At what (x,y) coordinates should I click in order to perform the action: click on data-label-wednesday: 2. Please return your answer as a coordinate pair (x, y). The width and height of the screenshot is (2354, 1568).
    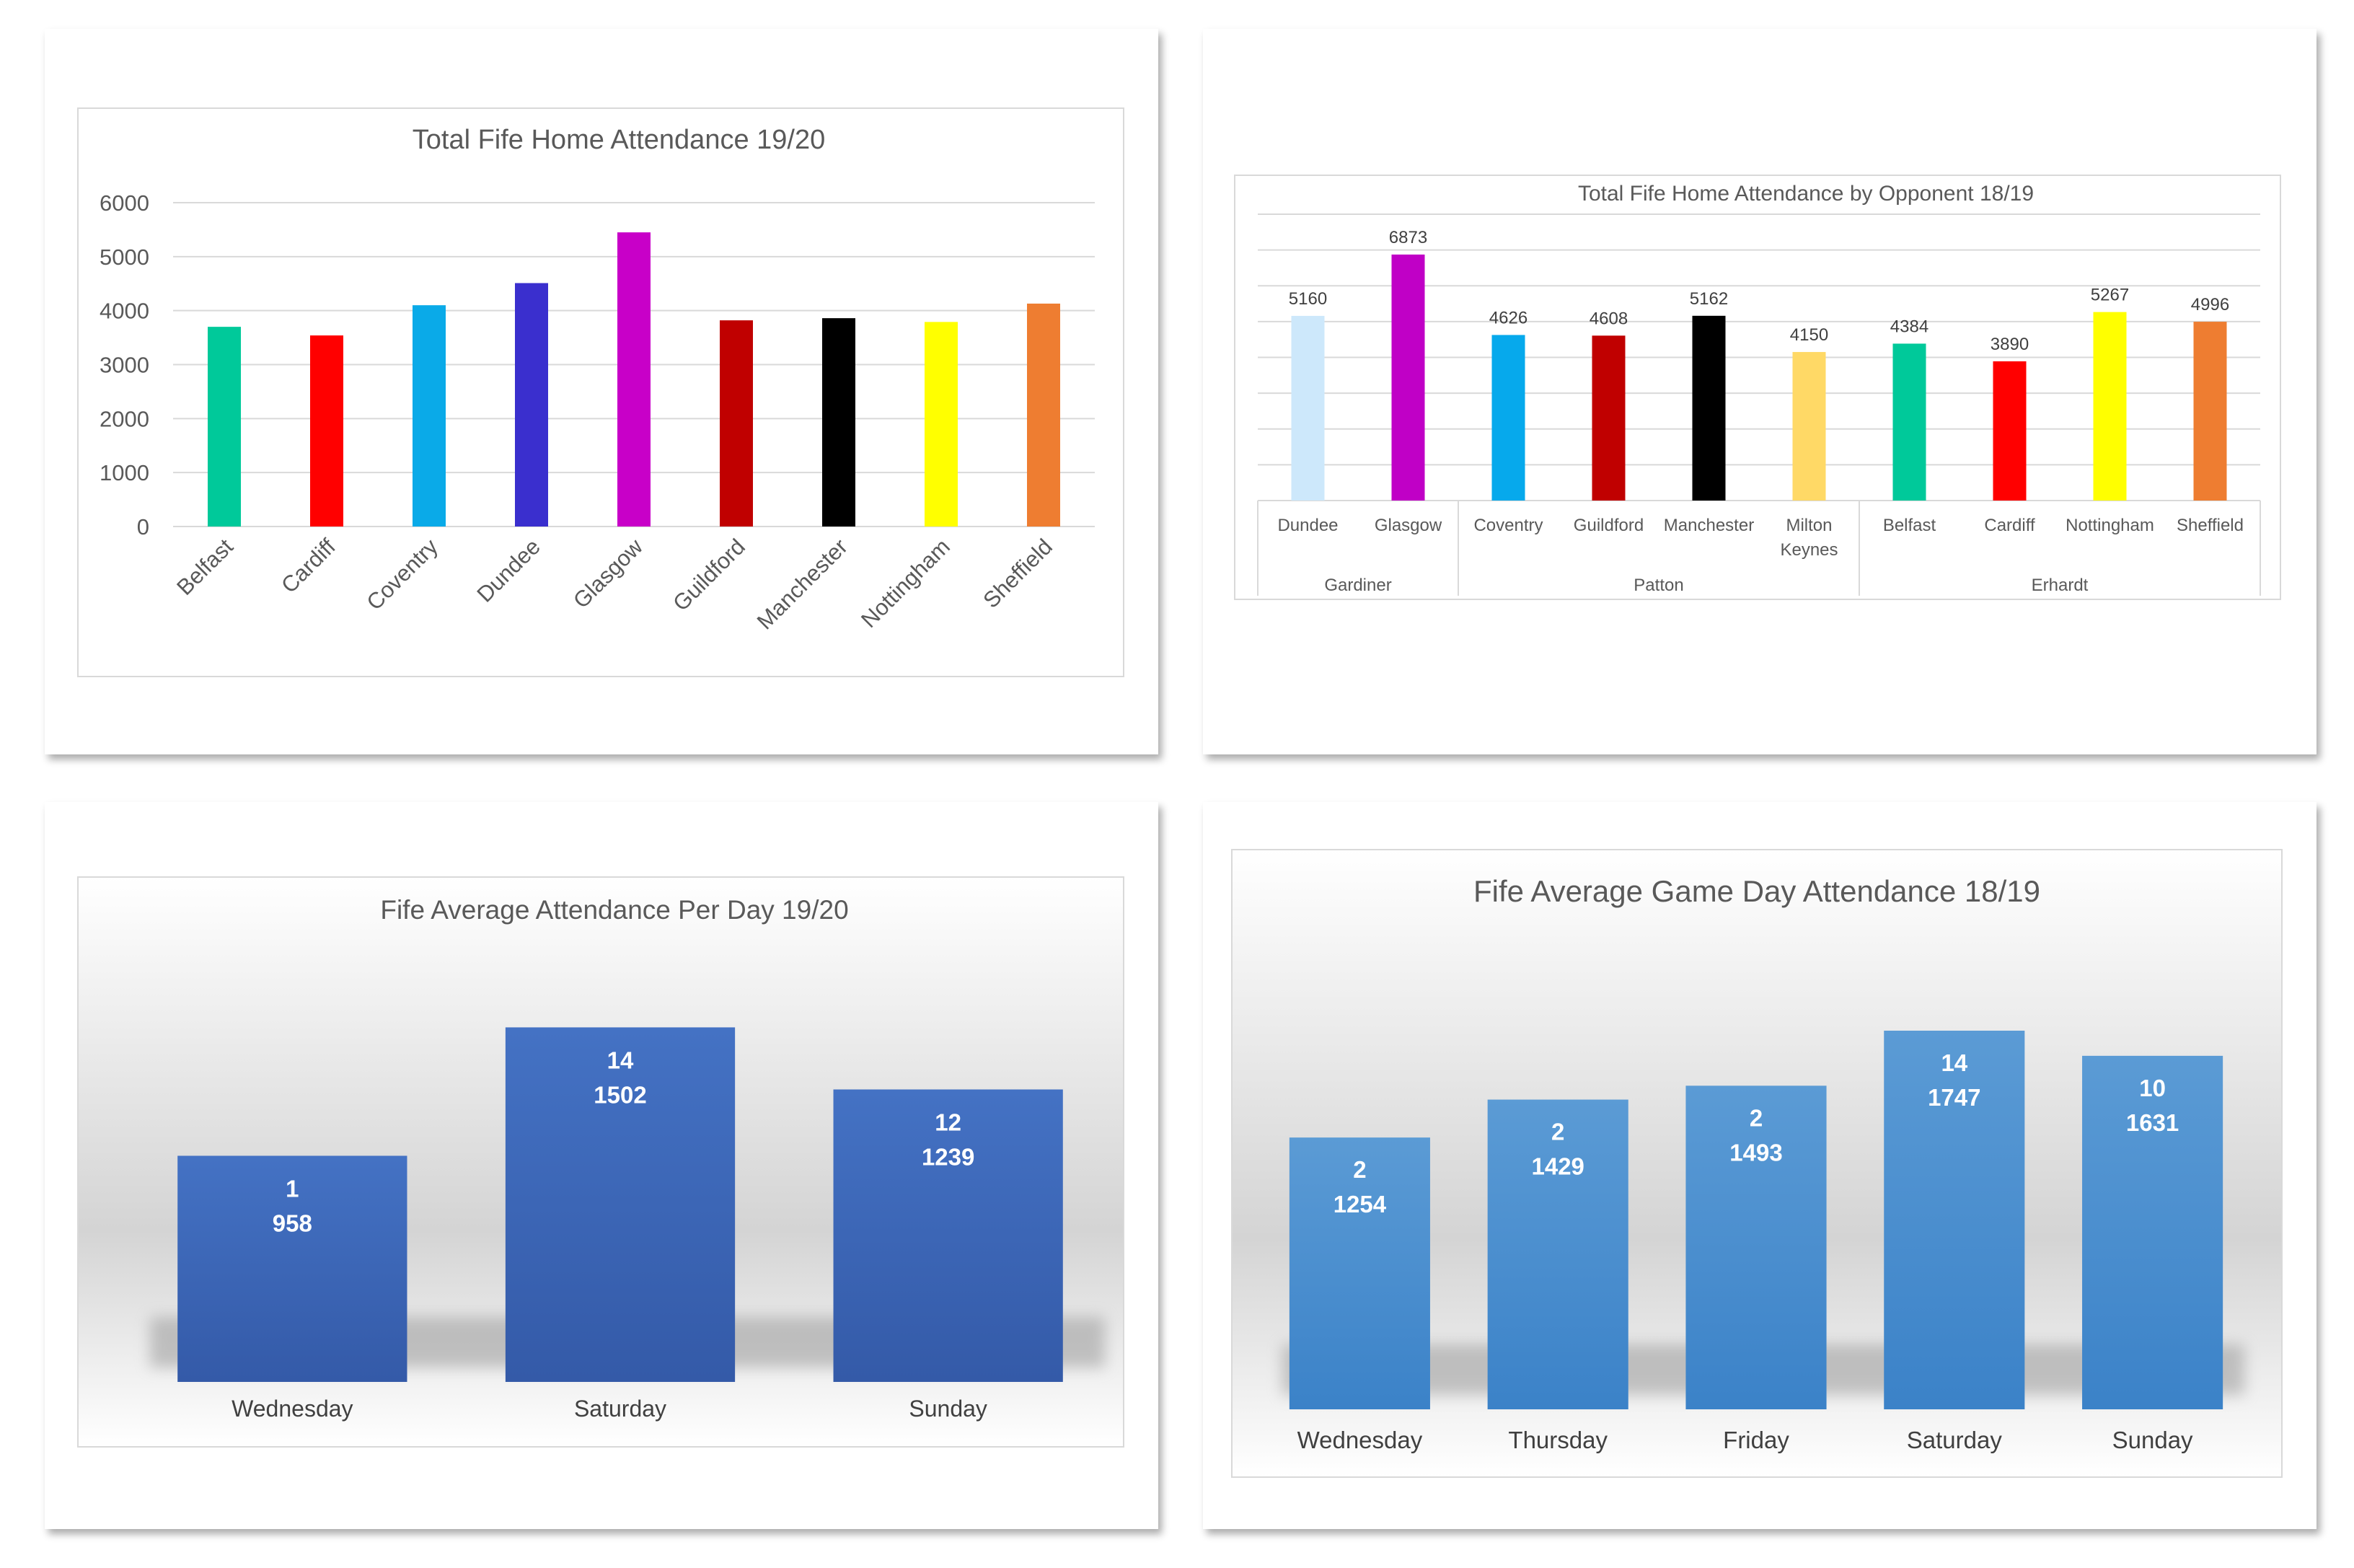
    Looking at the image, I should click on (1359, 1169).